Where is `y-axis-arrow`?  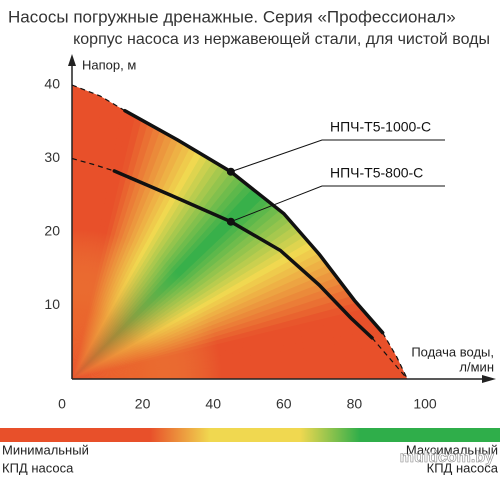 y-axis-arrow is located at coordinates (72, 60).